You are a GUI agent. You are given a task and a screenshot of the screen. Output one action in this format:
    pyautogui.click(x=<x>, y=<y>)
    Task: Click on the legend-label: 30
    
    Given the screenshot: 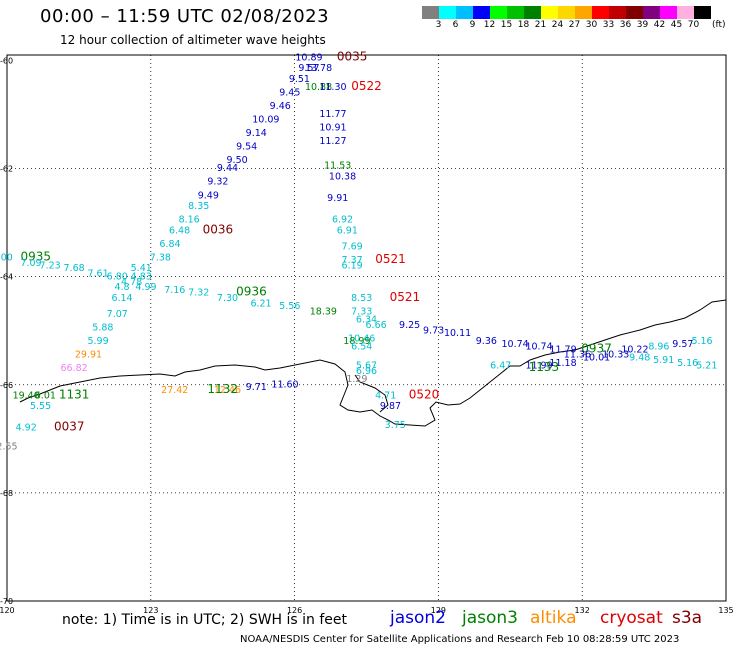 What is the action you would take?
    pyautogui.click(x=591, y=25)
    